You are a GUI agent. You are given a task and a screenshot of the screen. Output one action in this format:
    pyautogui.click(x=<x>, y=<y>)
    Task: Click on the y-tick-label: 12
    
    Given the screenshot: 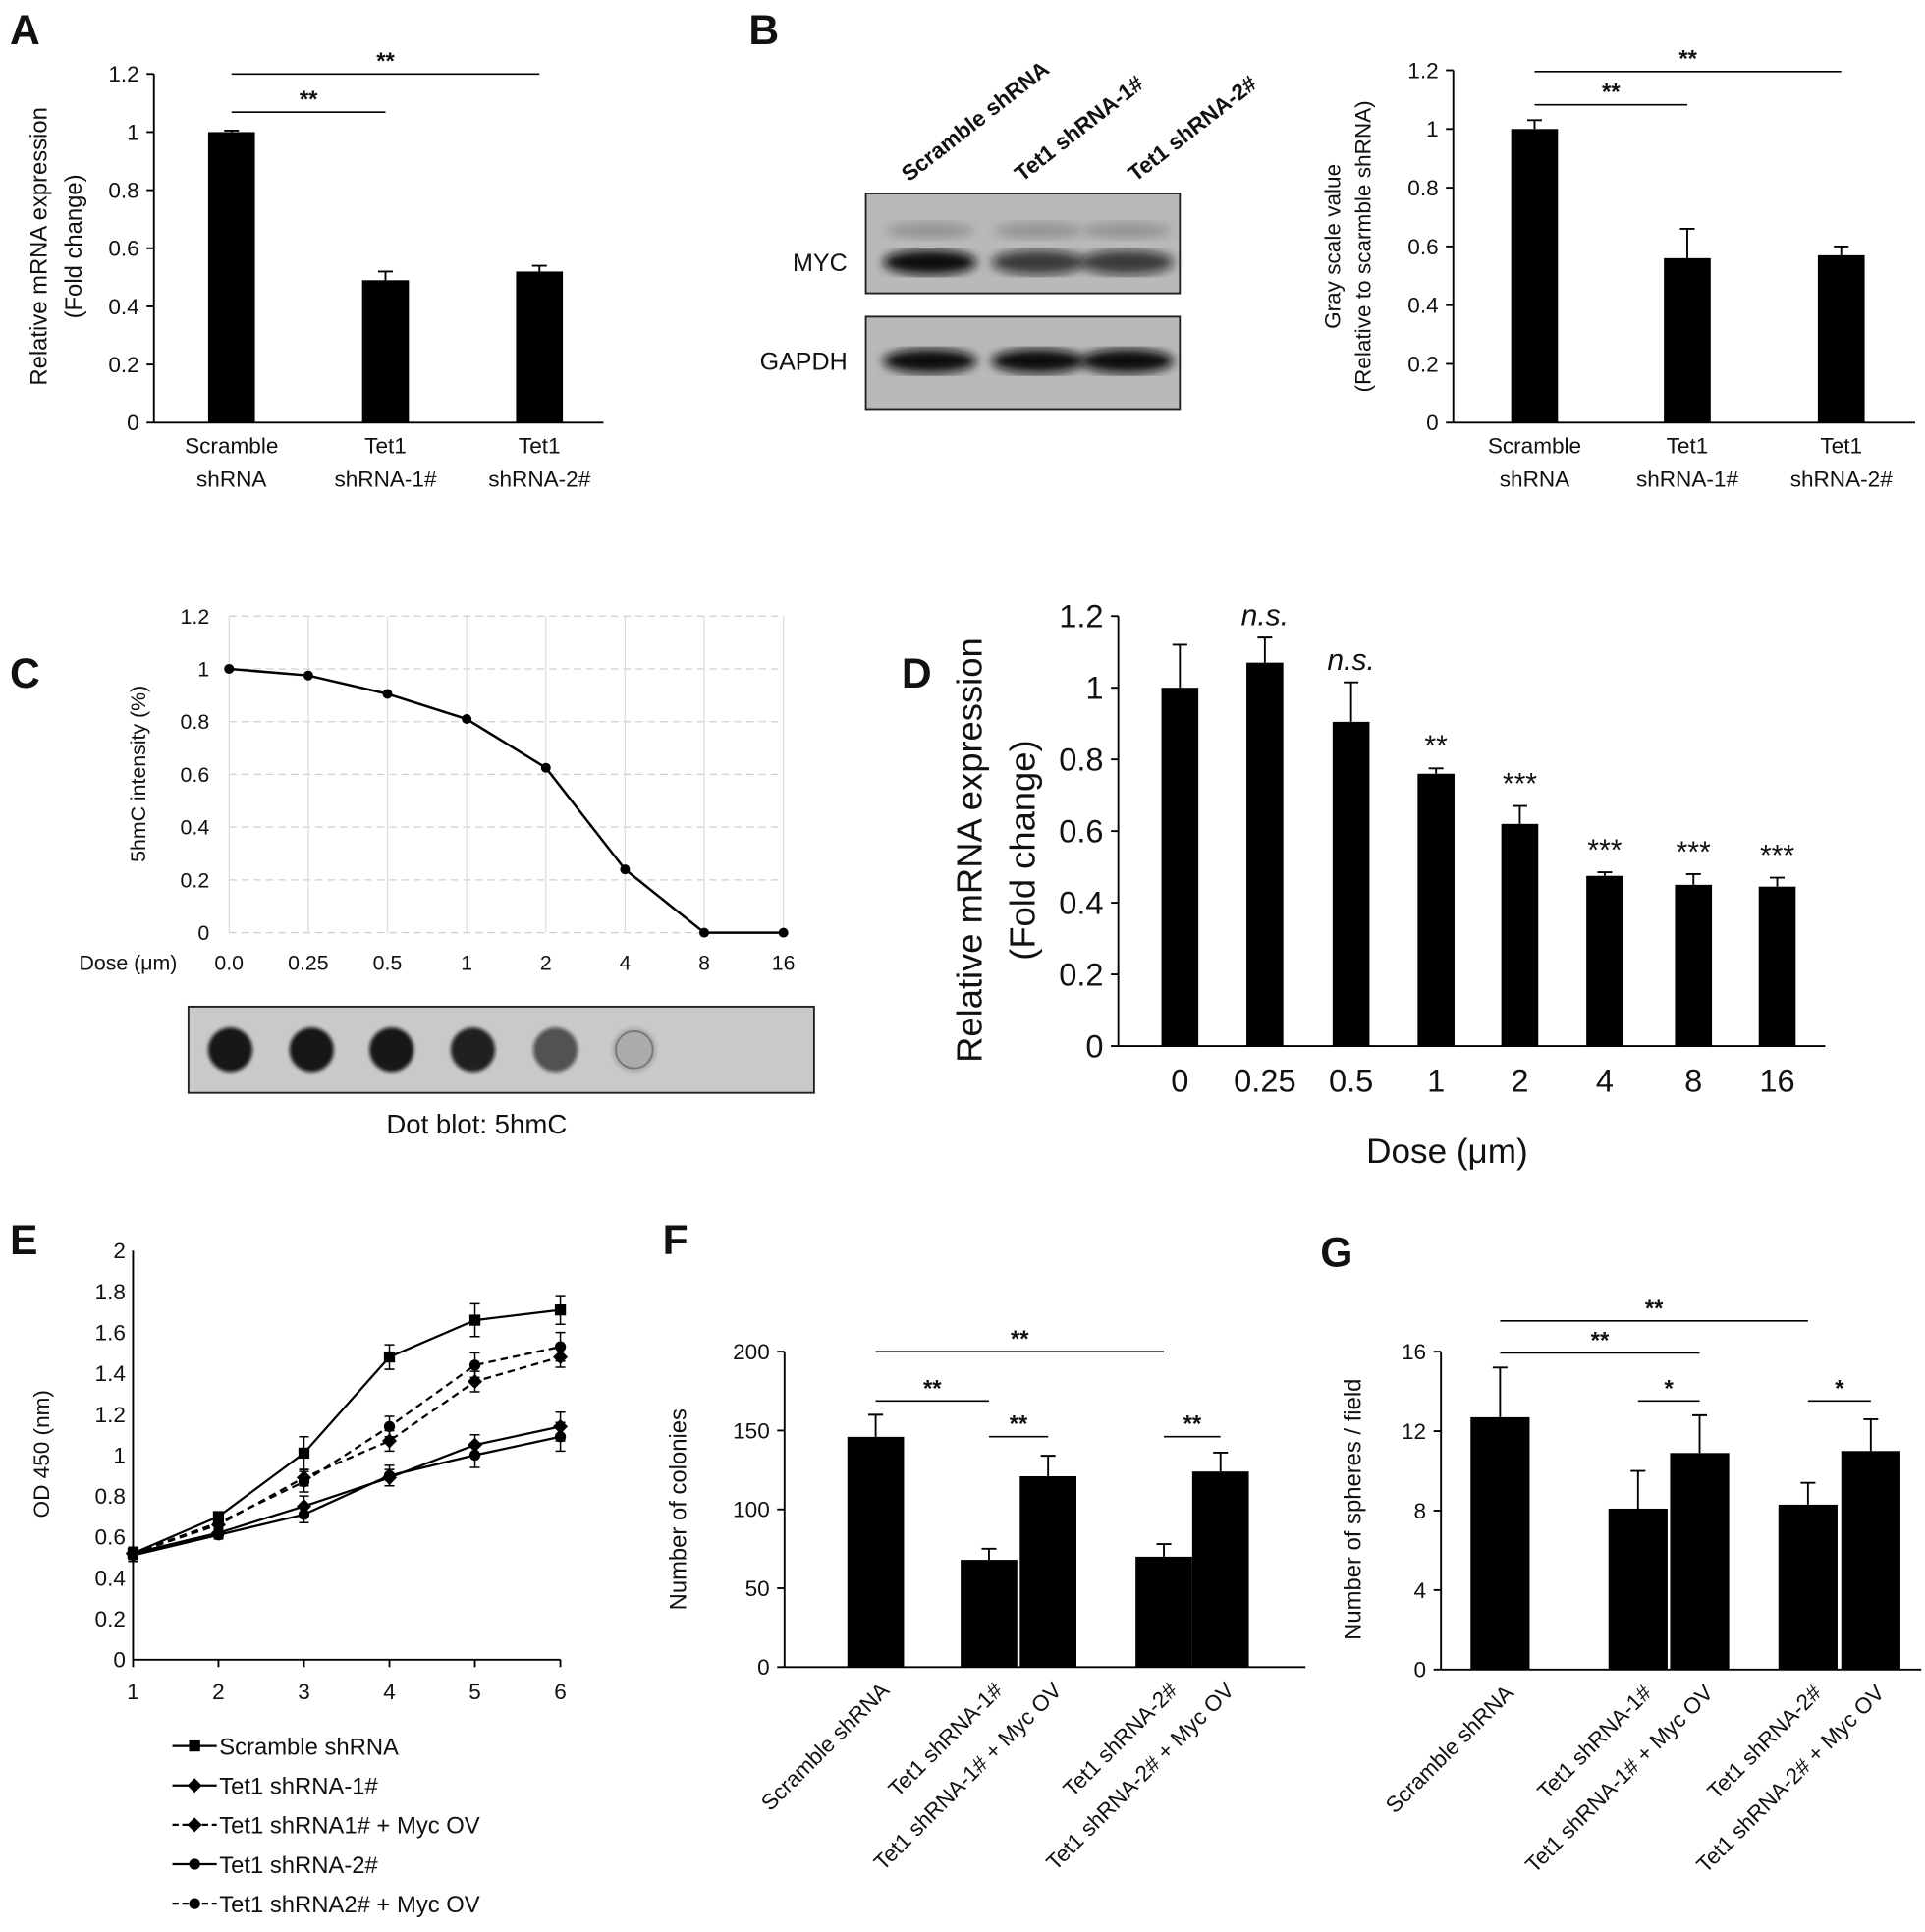 What is the action you would take?
    pyautogui.click(x=1414, y=1432)
    